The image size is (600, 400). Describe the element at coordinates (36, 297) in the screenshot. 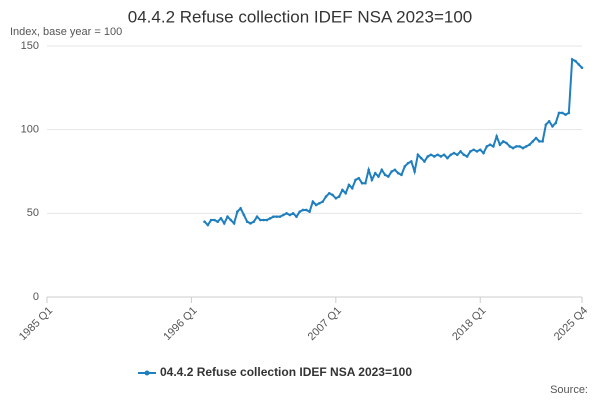

I see `y-tick-label: 0` at that location.